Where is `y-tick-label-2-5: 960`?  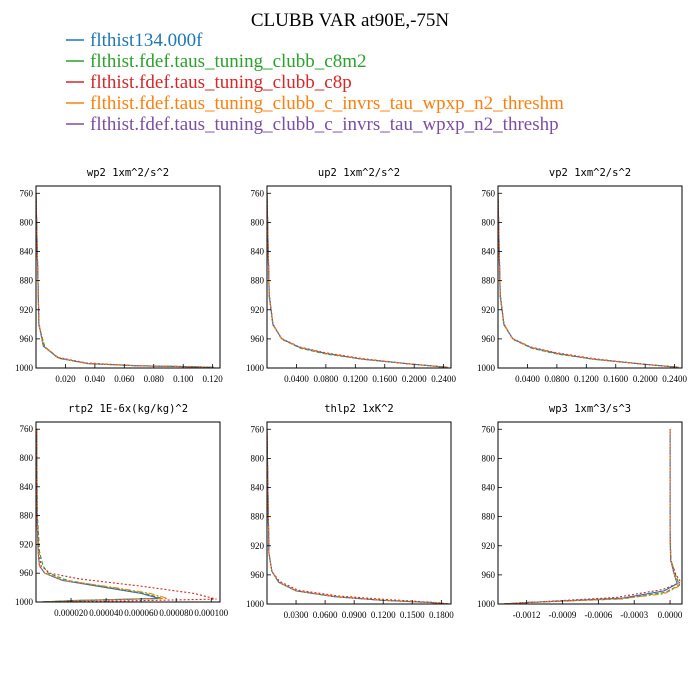
y-tick-label-2-5: 960 is located at coordinates (489, 339).